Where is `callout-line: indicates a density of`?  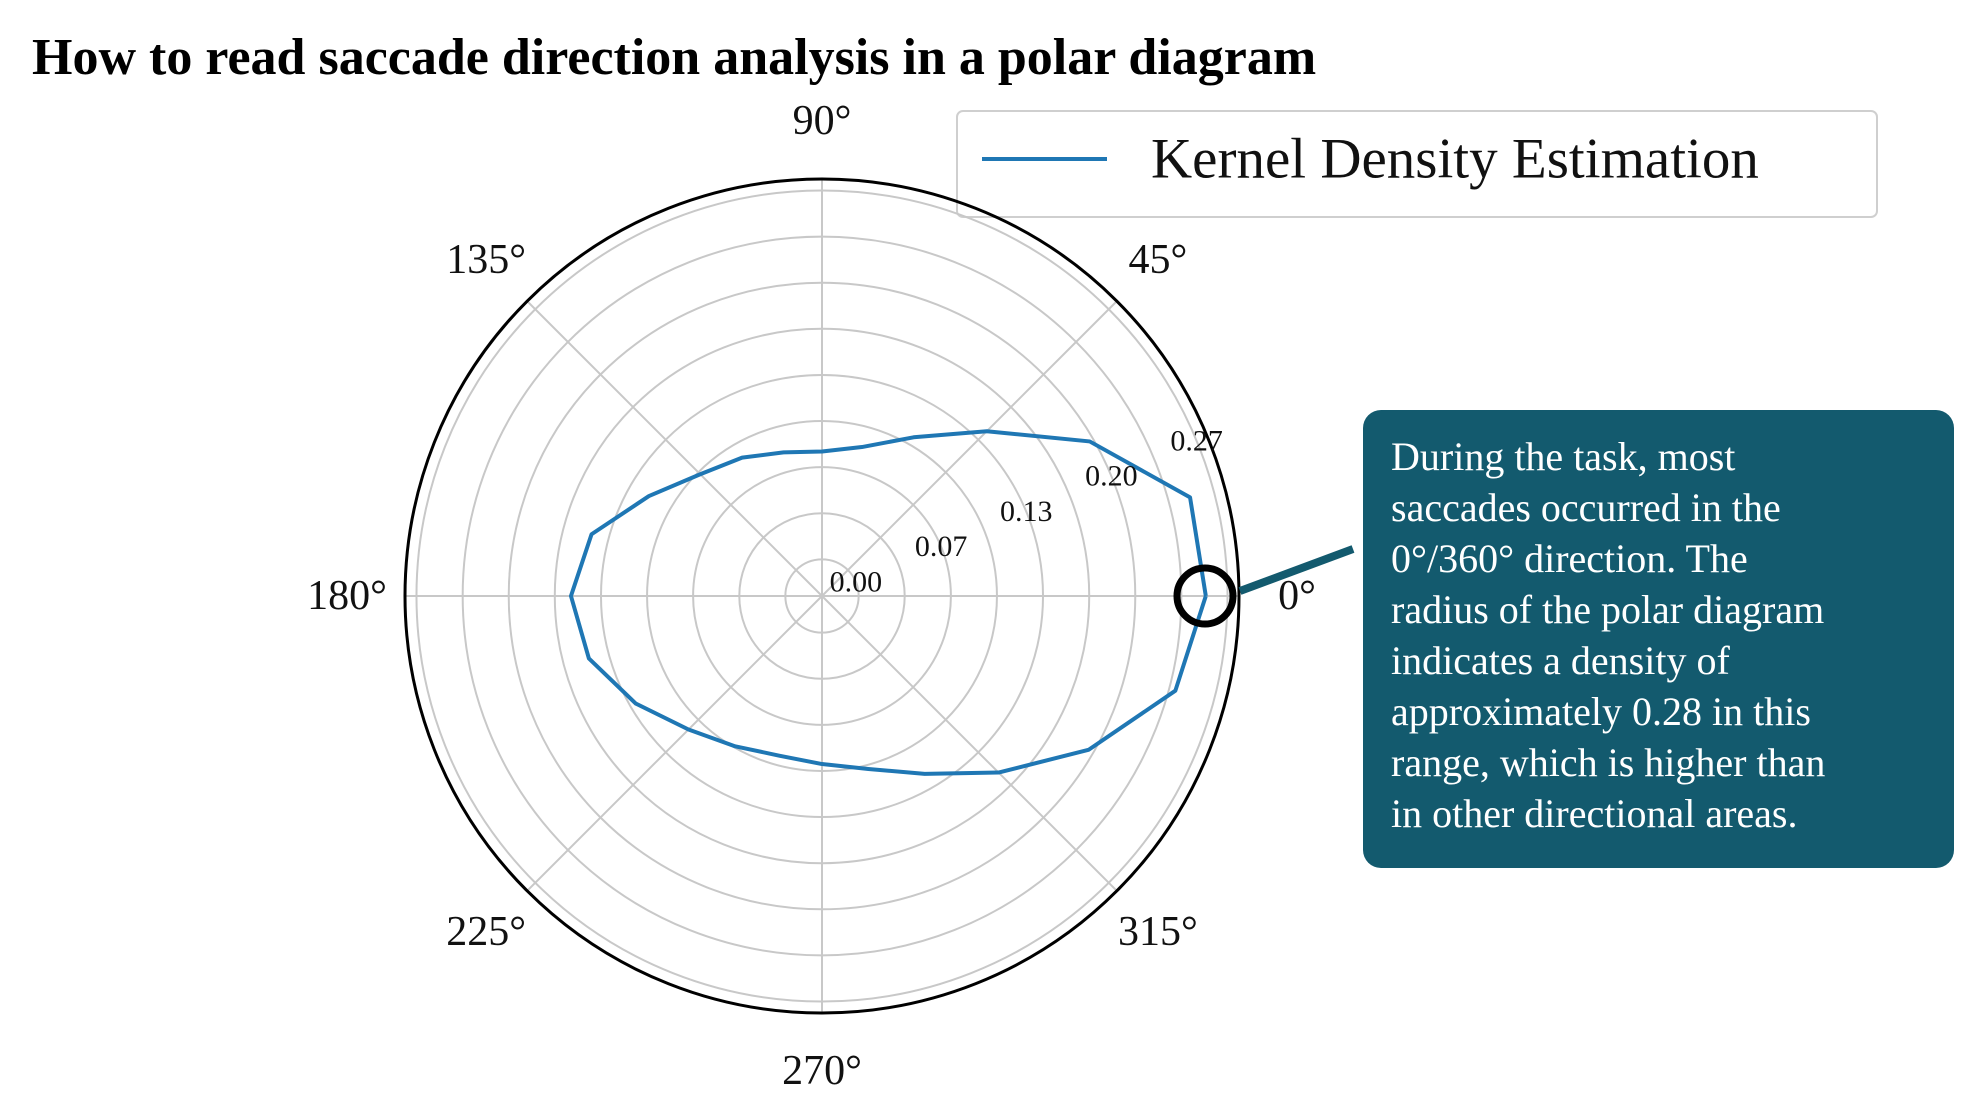 callout-line: indicates a density of is located at coordinates (1560, 660).